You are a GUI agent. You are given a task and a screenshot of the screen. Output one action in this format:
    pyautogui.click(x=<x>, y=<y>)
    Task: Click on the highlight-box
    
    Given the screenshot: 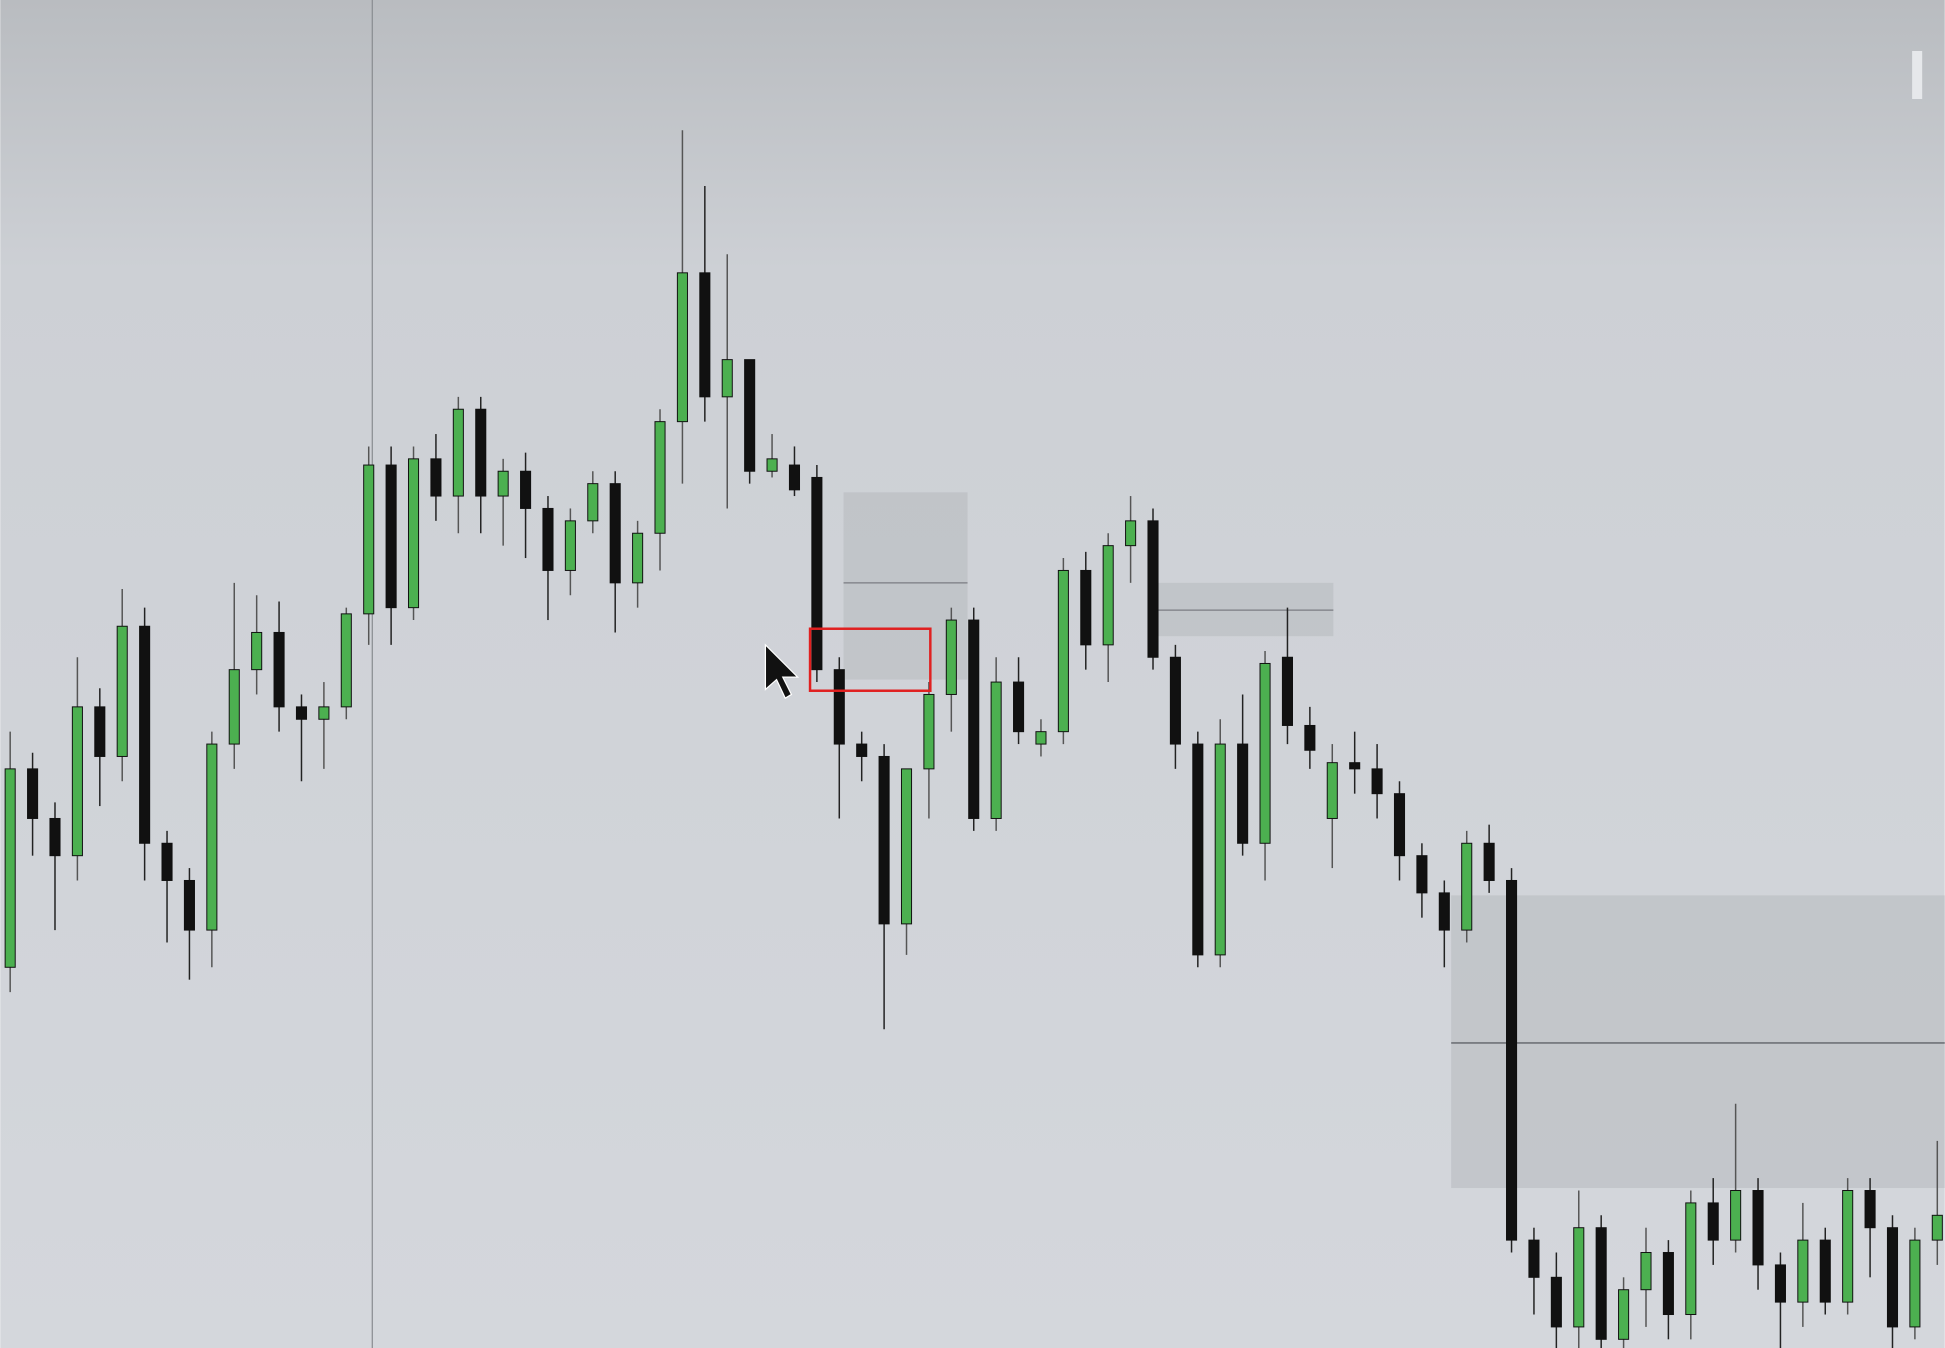 What is the action you would take?
    pyautogui.click(x=870, y=659)
    